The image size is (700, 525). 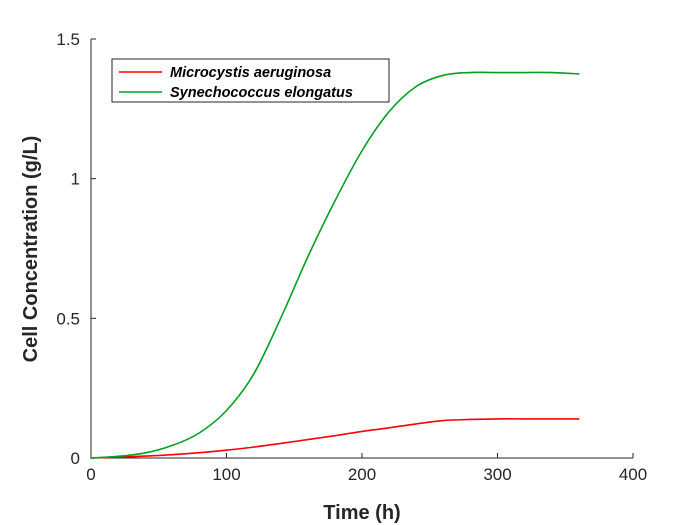 What do you see at coordinates (261, 93) in the screenshot?
I see `legend-label: Synechococcus elongatus` at bounding box center [261, 93].